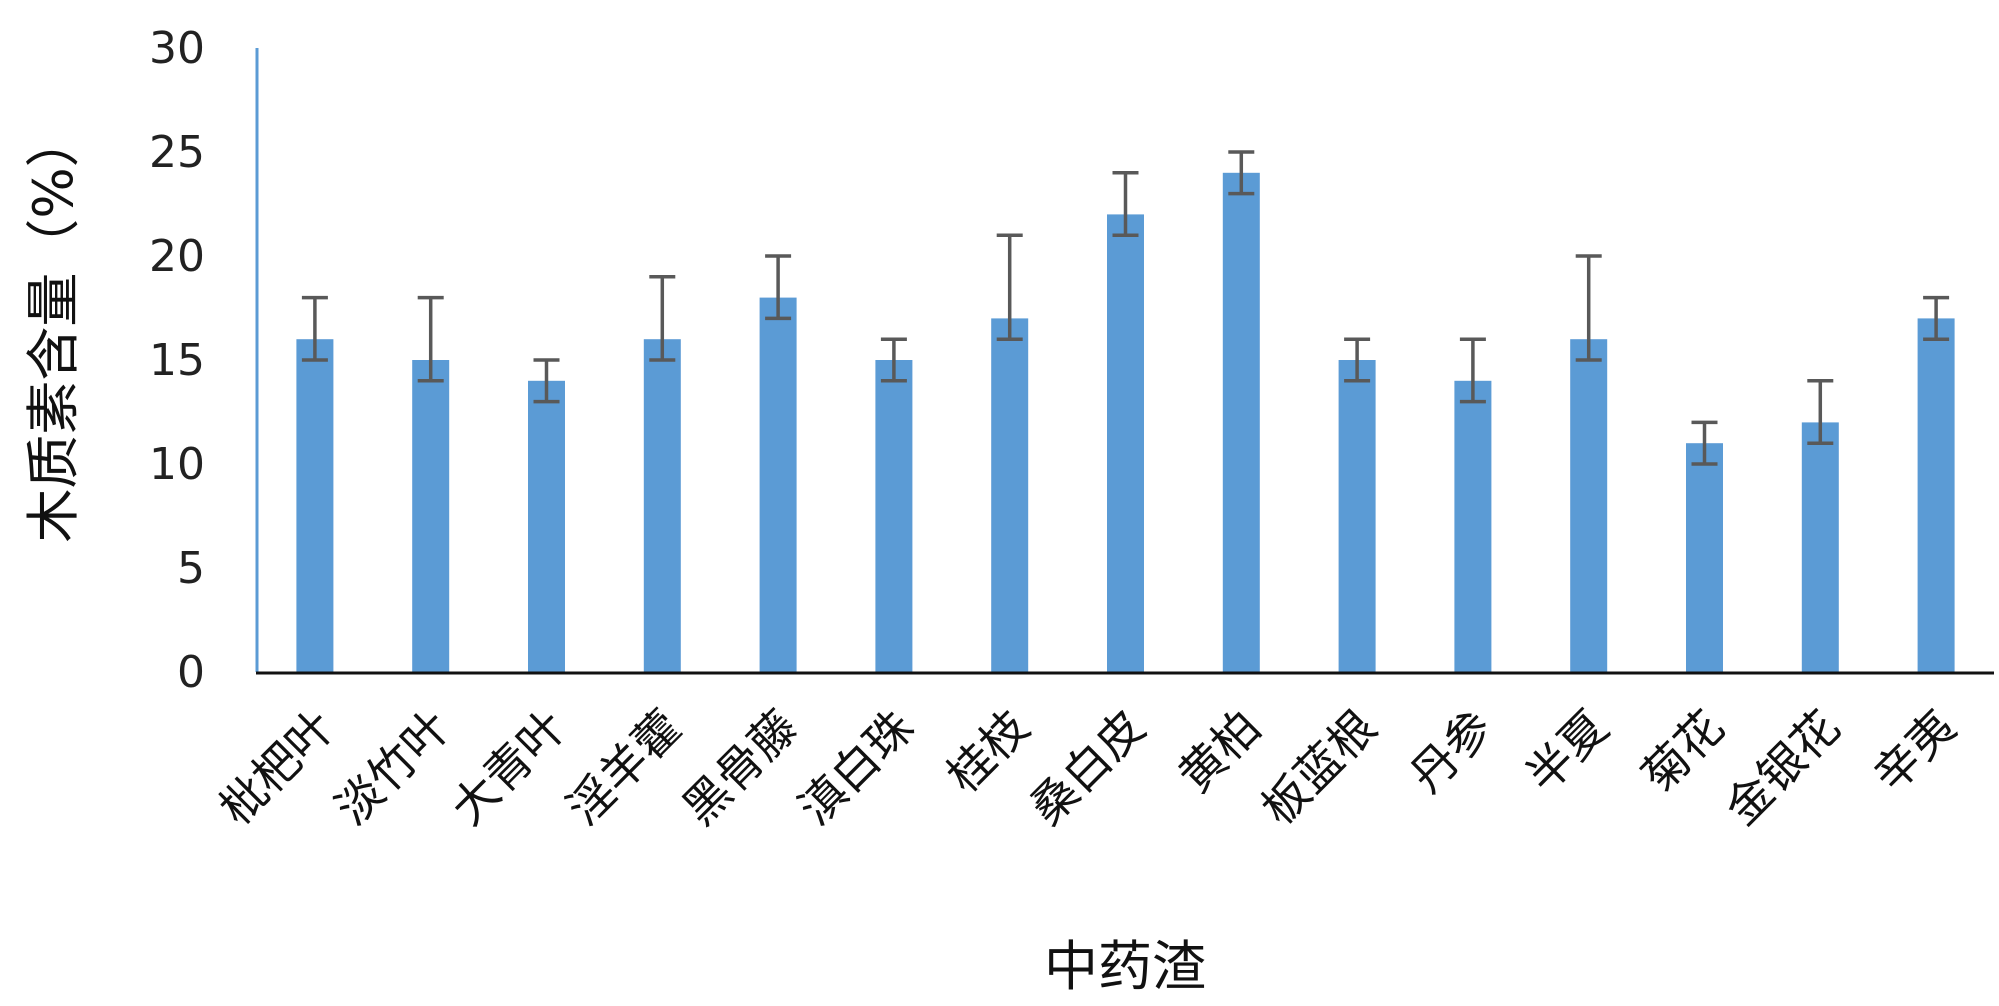  Describe the element at coordinates (191, 672) in the screenshot. I see `y-tick-label: 0` at that location.